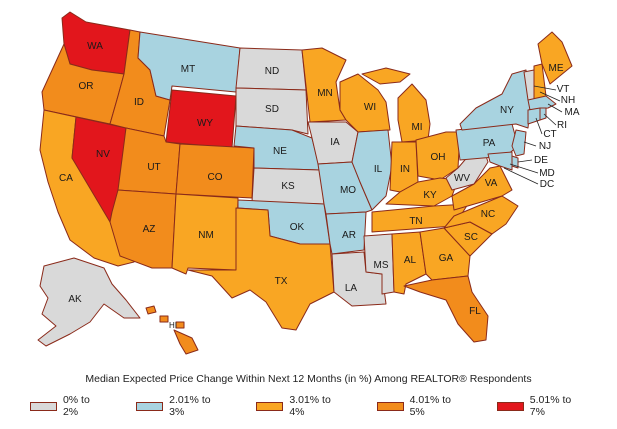 This screenshot has height=429, width=617. I want to click on label-pa: PA, so click(489, 143).